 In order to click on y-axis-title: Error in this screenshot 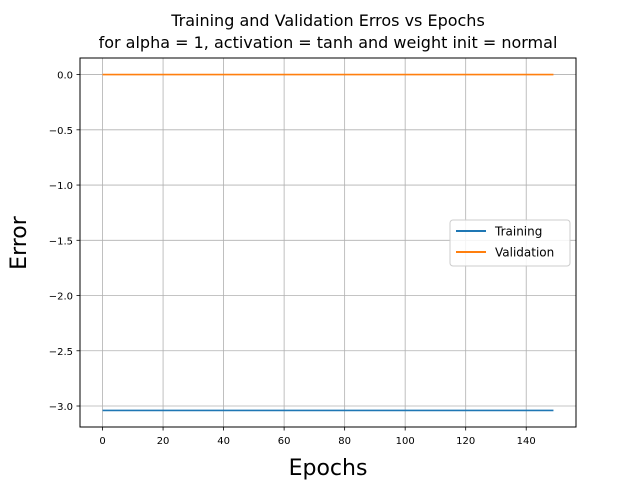, I will do `click(19, 242)`.